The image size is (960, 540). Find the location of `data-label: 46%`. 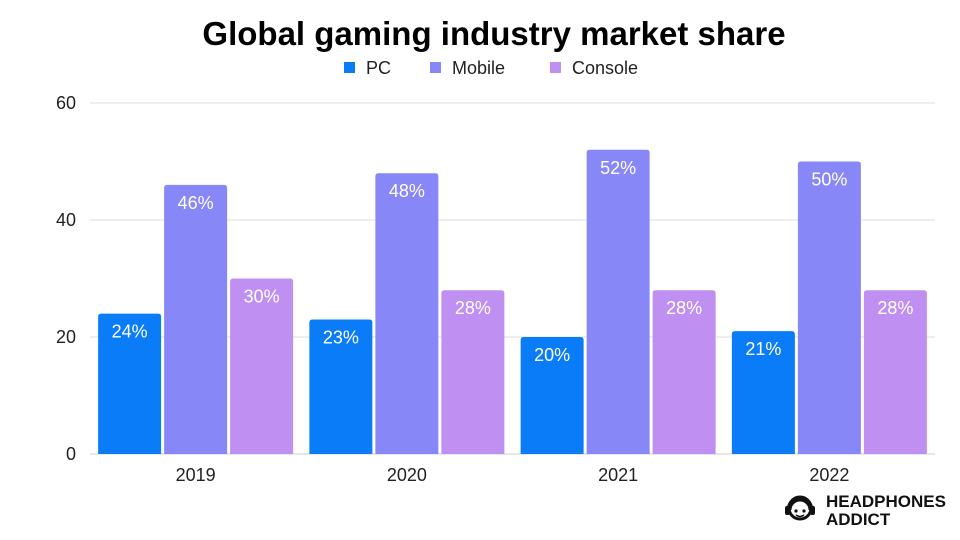

data-label: 46% is located at coordinates (196, 203).